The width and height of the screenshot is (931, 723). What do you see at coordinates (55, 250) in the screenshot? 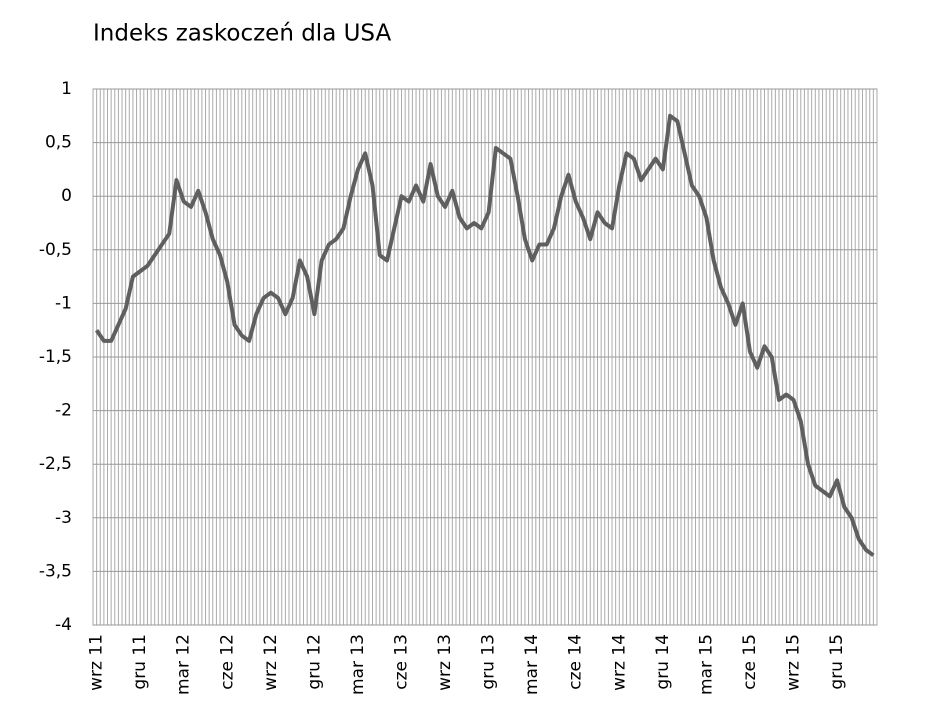
I see `y-tick-label: -0,5` at bounding box center [55, 250].